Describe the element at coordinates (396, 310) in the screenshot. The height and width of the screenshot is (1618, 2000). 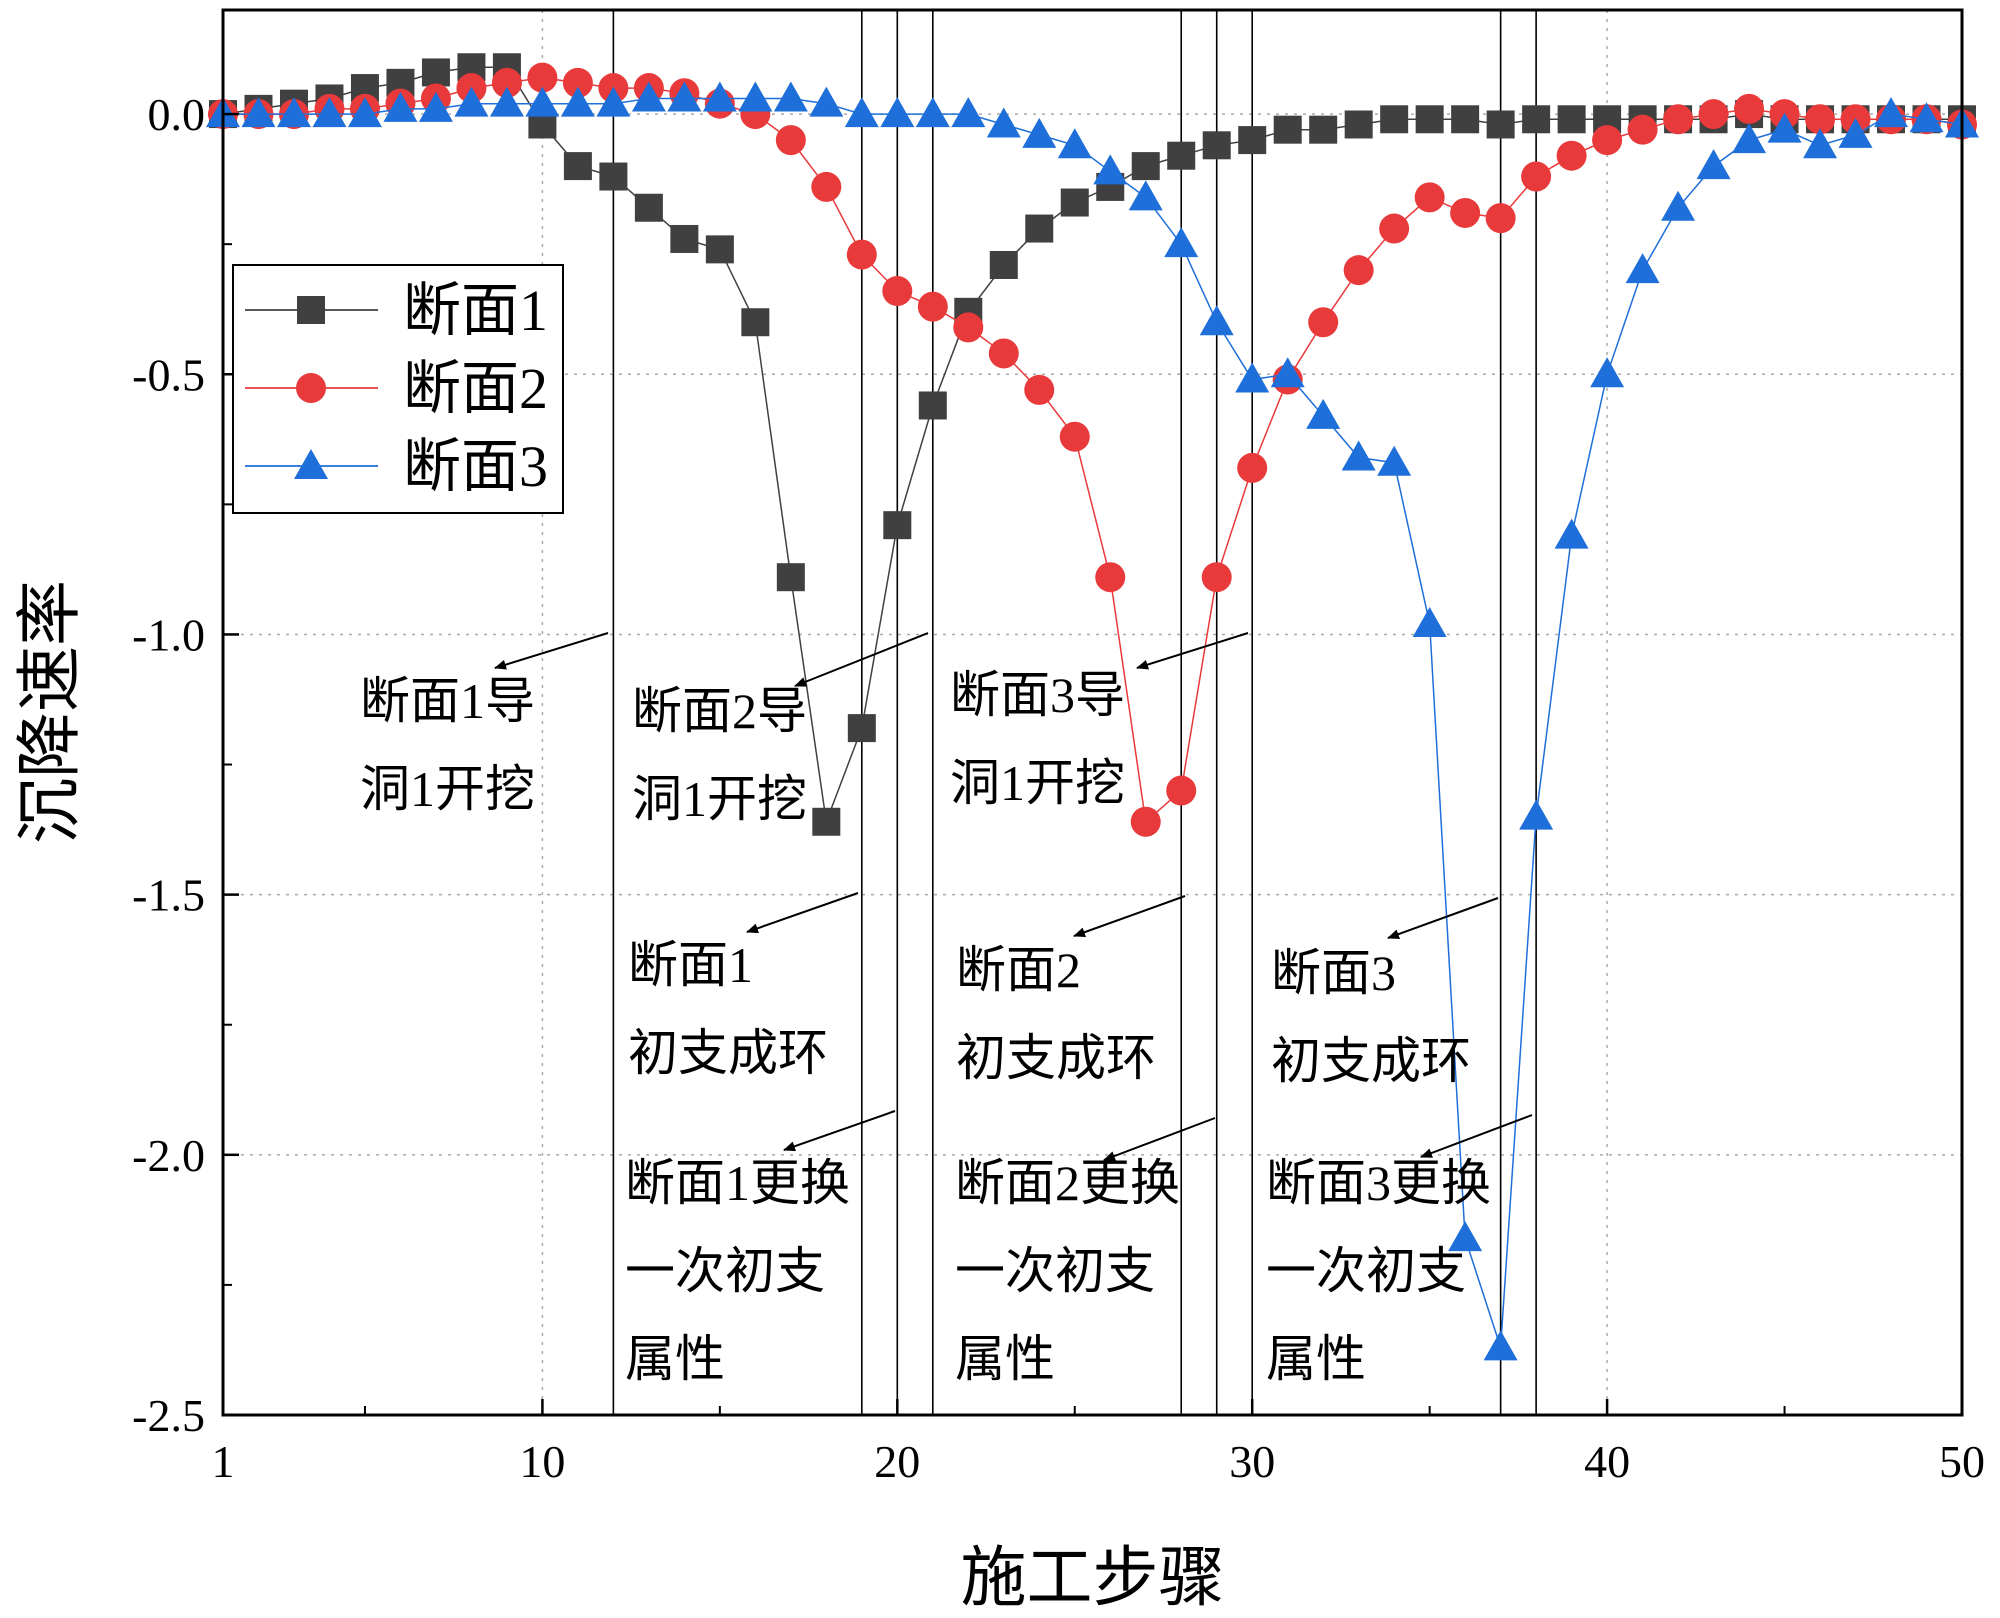
I see `legend-item-1: 断面1` at that location.